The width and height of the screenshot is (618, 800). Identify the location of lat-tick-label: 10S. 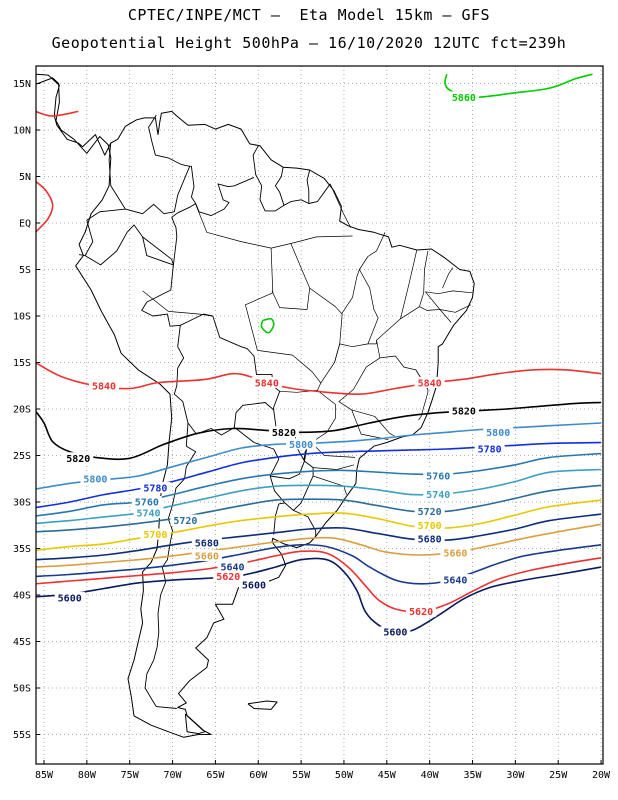
(22, 317).